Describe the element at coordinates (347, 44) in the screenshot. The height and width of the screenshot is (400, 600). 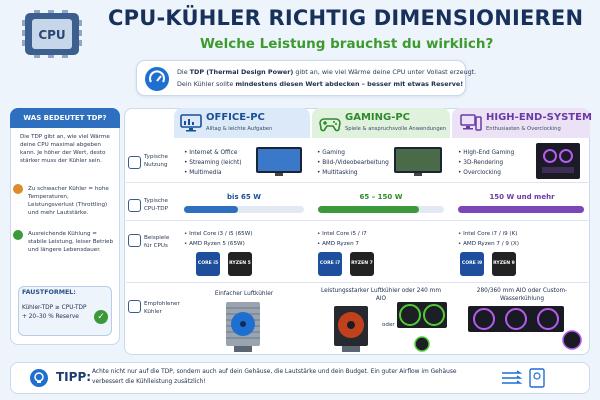
I see `page-subtitle: Welche Leistung brauchst du wirklich?` at that location.